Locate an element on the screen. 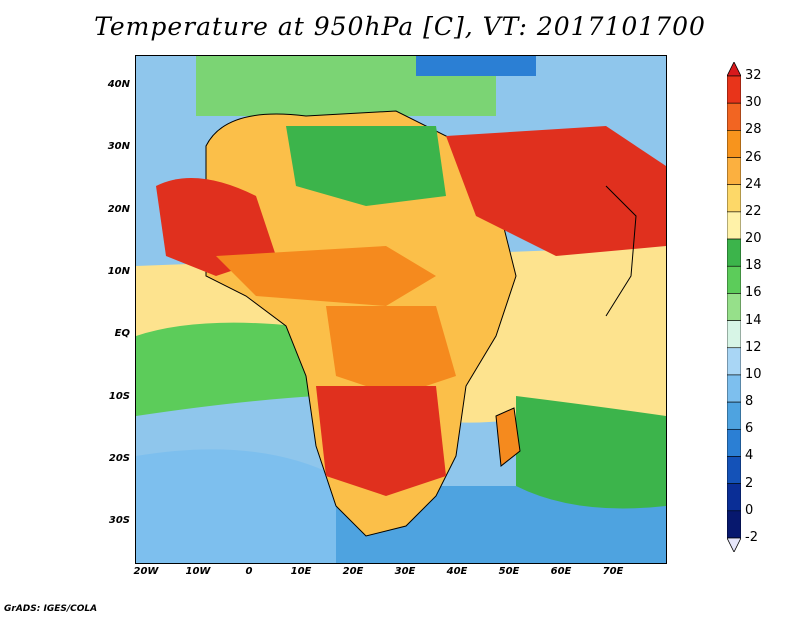 This screenshot has width=800, height=618. sahel-warm is located at coordinates (326, 276).